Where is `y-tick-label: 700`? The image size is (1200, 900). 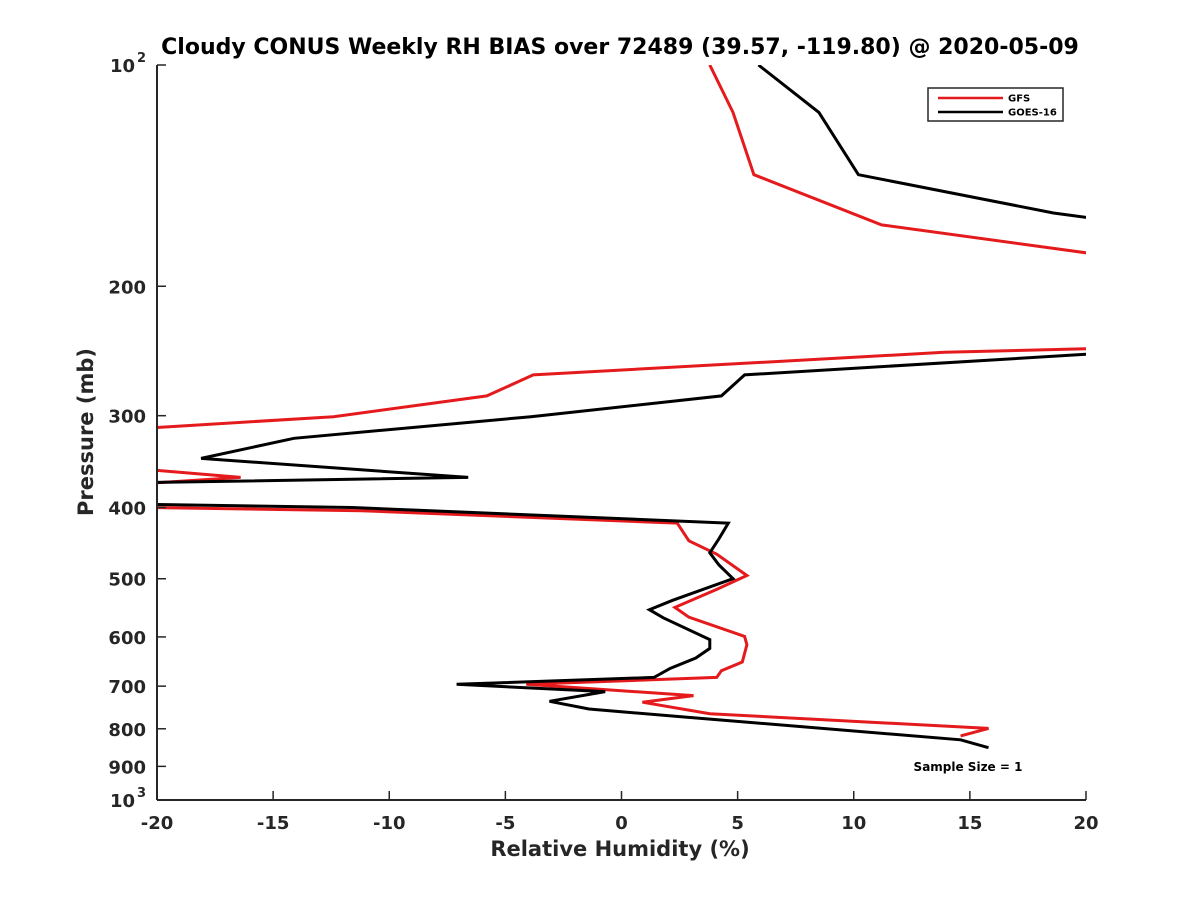 y-tick-label: 700 is located at coordinates (127, 687).